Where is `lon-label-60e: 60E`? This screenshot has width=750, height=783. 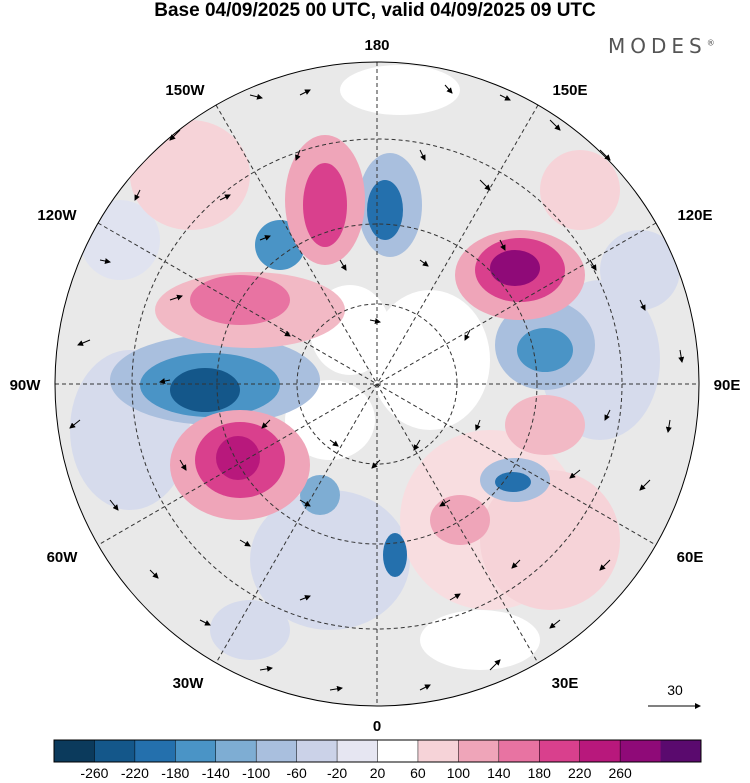 lon-label-60e: 60E is located at coordinates (690, 557).